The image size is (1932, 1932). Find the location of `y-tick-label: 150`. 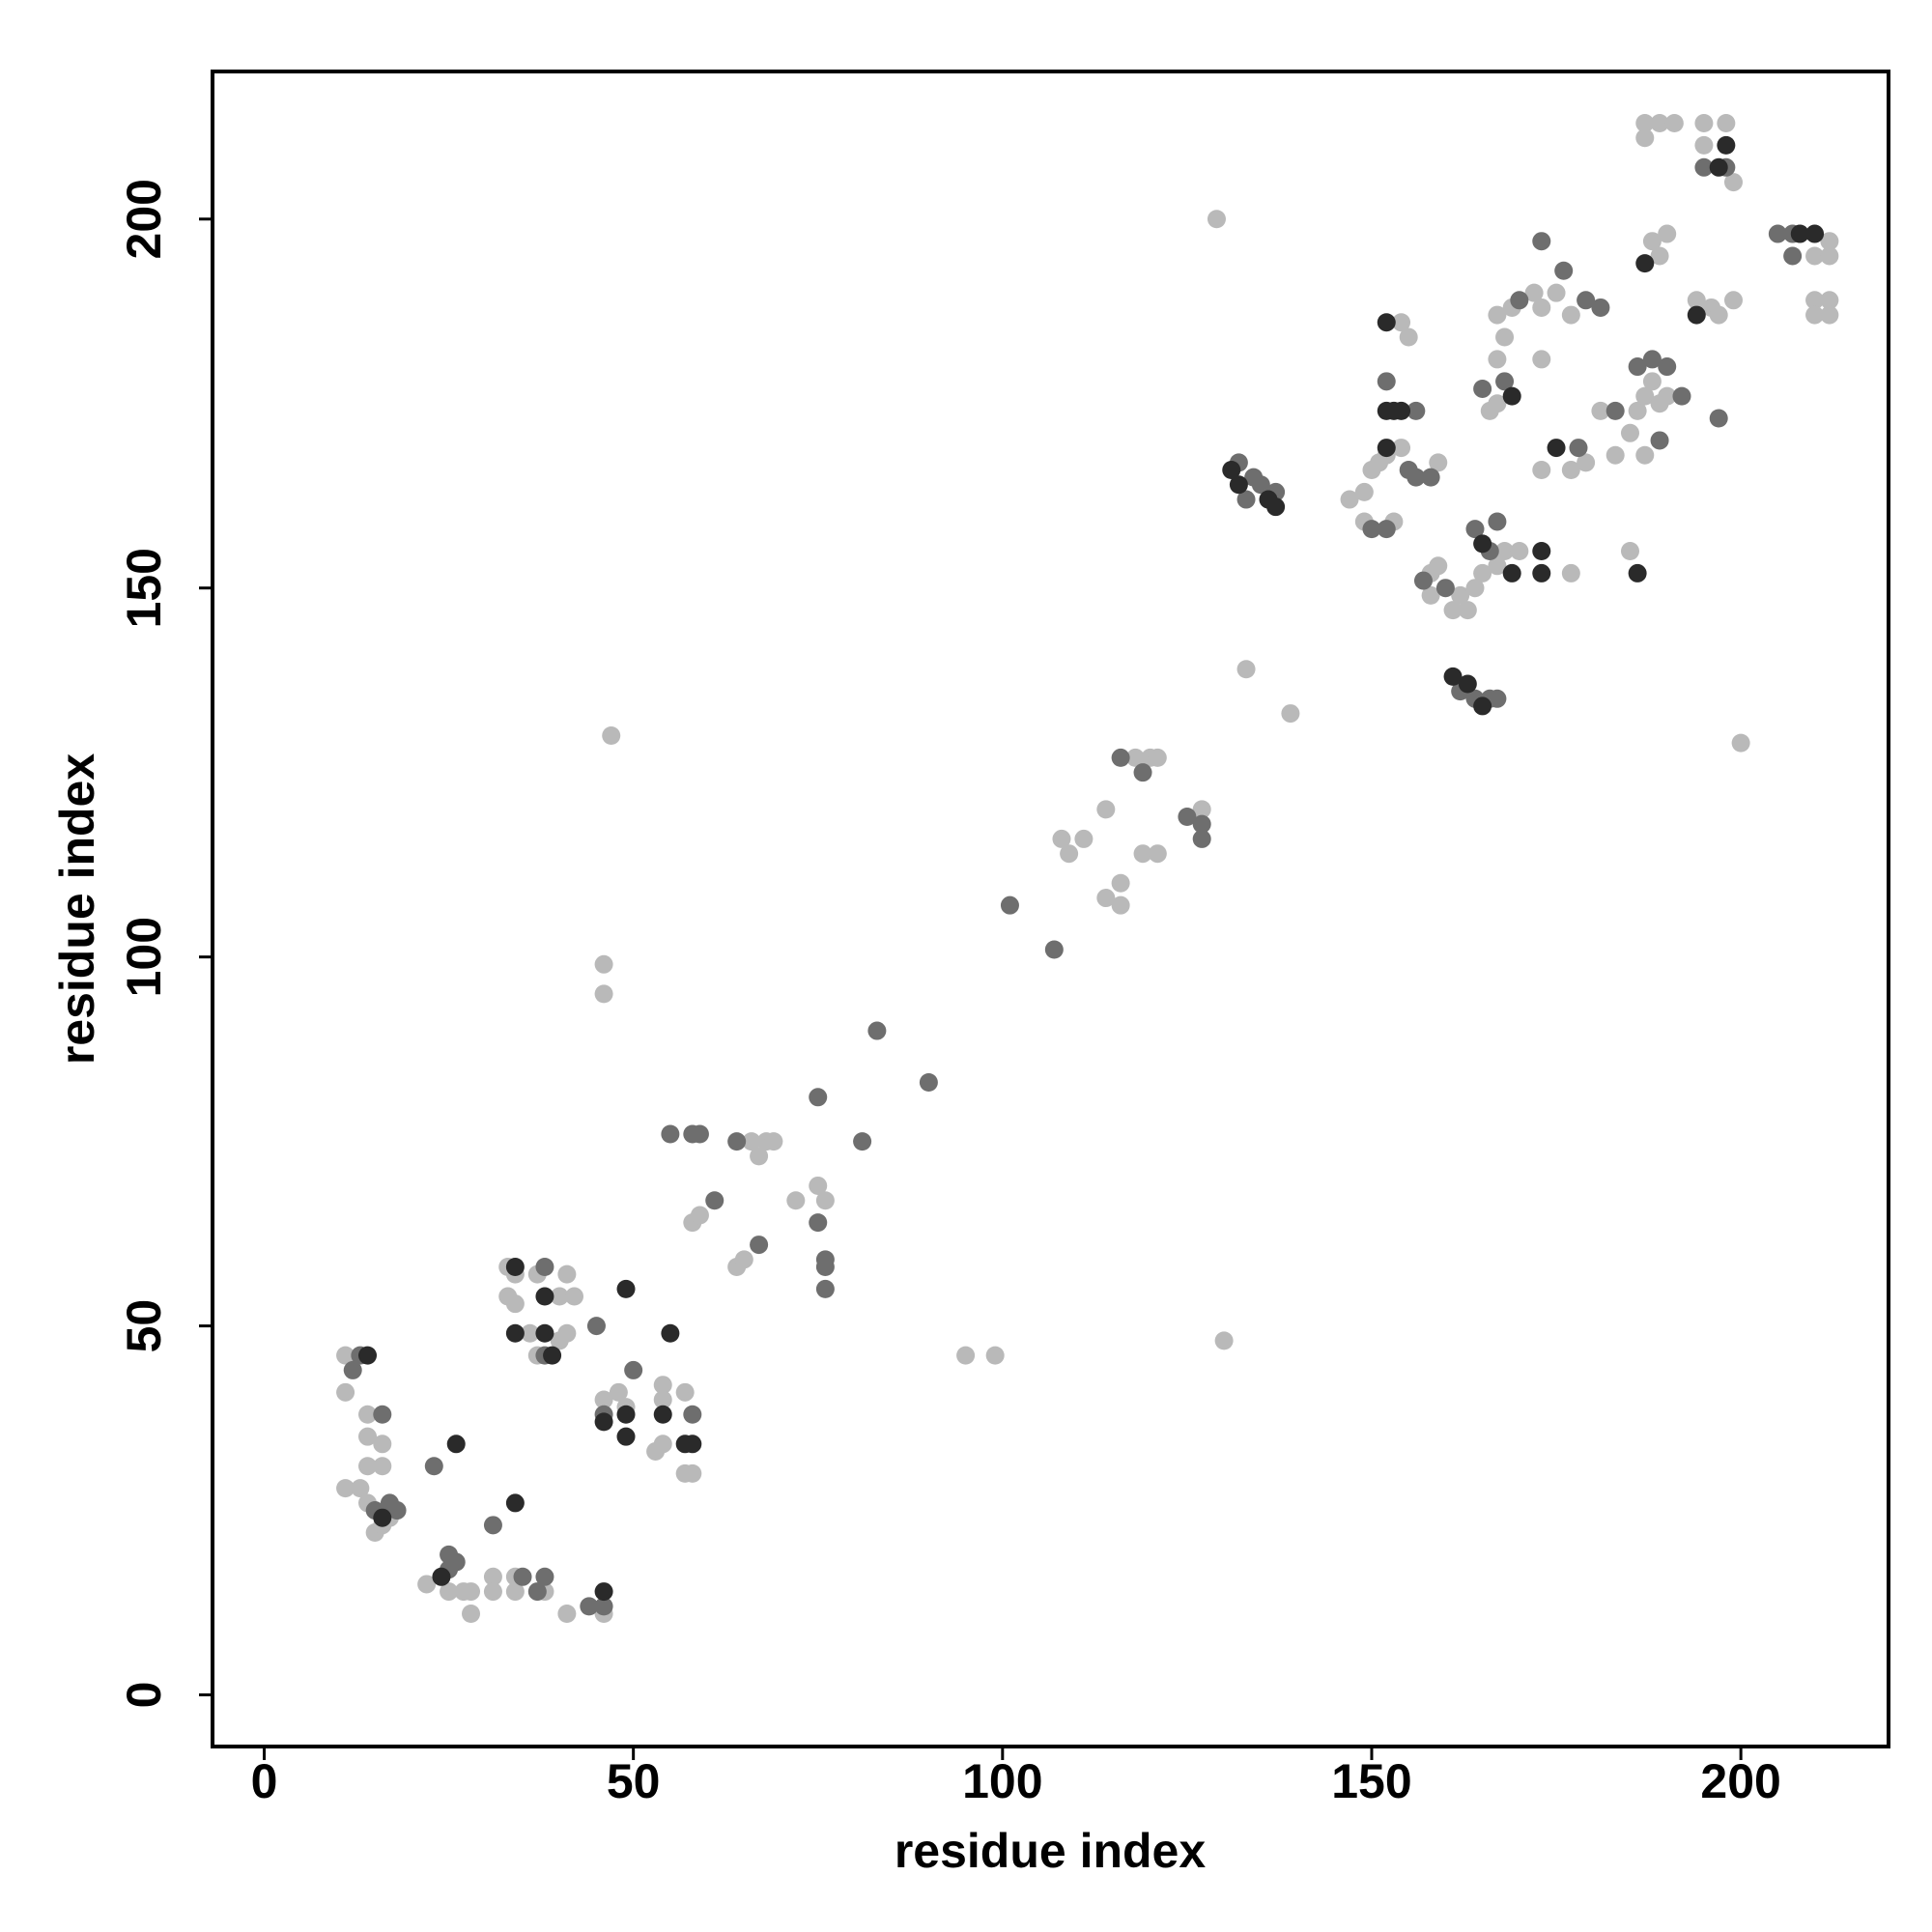

y-tick-label: 150 is located at coordinates (144, 588).